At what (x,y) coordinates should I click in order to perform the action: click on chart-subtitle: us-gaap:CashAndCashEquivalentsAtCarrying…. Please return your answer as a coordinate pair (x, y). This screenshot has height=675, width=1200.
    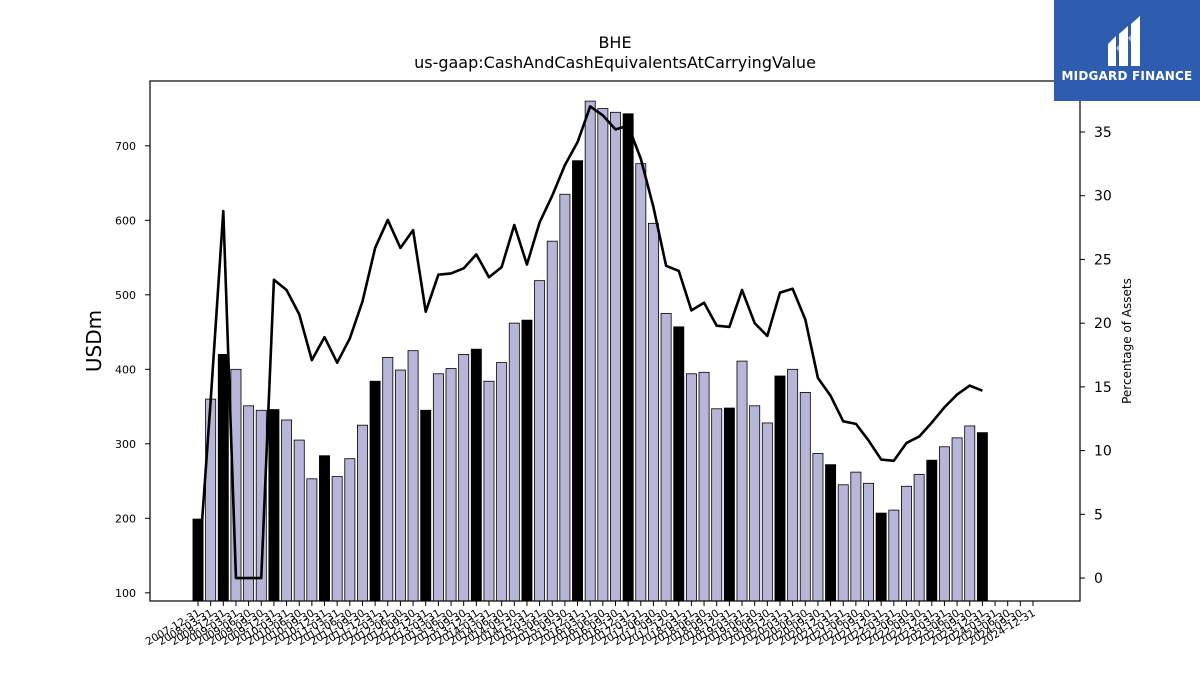
    Looking at the image, I should click on (615, 62).